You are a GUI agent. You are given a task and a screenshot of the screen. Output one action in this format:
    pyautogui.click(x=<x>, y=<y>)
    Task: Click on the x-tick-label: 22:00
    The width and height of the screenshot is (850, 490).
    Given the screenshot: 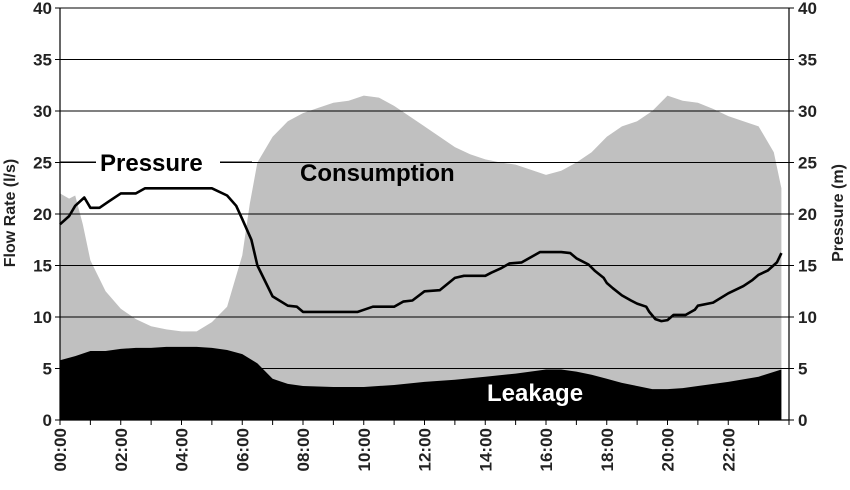 What is the action you would take?
    pyautogui.click(x=728, y=449)
    